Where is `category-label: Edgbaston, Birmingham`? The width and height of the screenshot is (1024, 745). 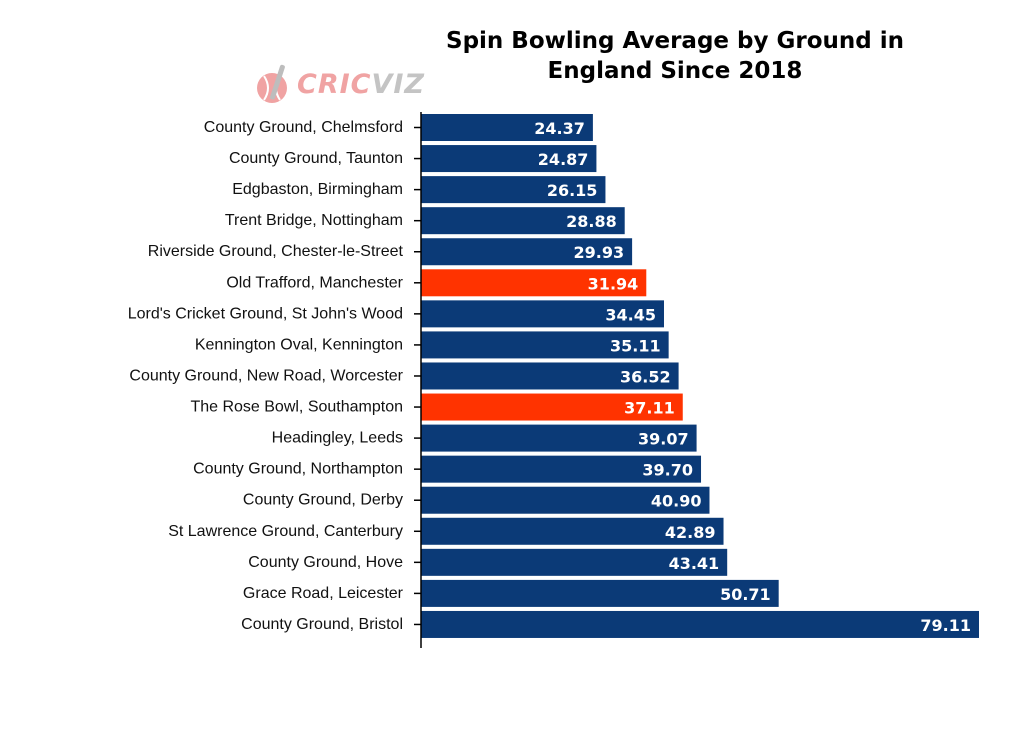
category-label: Edgbaston, Birmingham is located at coordinates (317, 189).